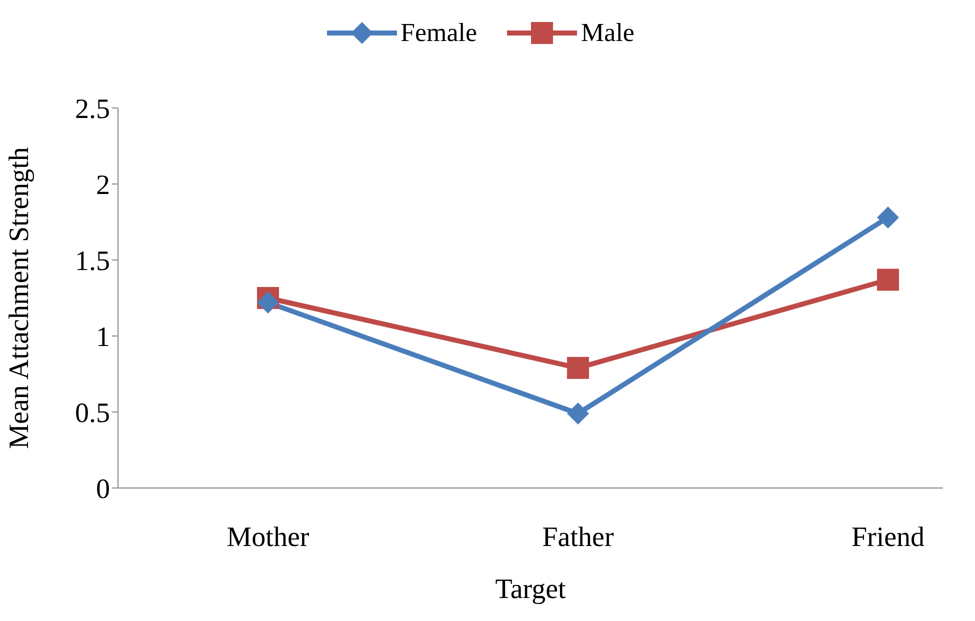 This screenshot has width=975, height=621. Describe the element at coordinates (92, 413) in the screenshot. I see `y-tick-label: 0.5` at that location.